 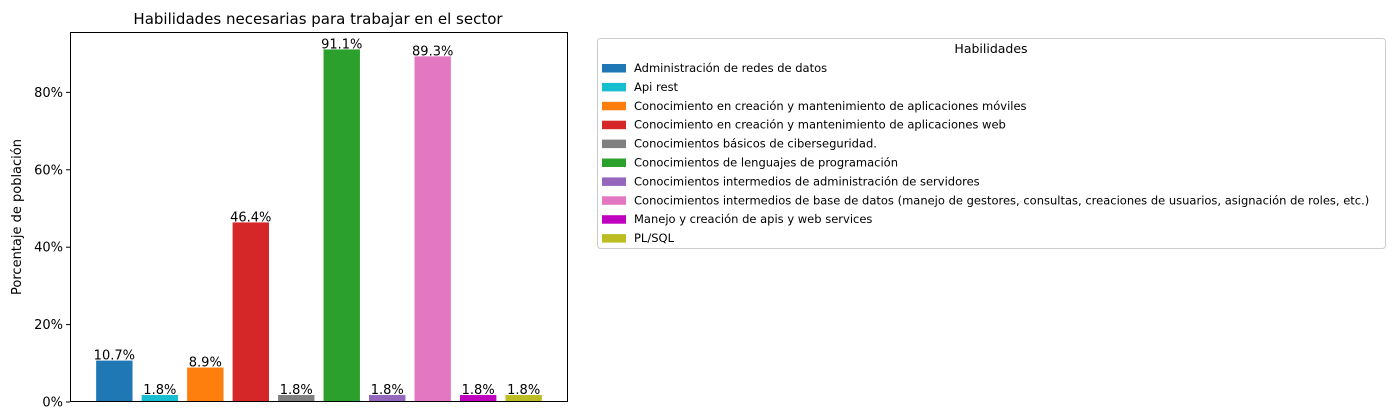 I want to click on legend-label-10: PL/SQL, so click(x=654, y=238).